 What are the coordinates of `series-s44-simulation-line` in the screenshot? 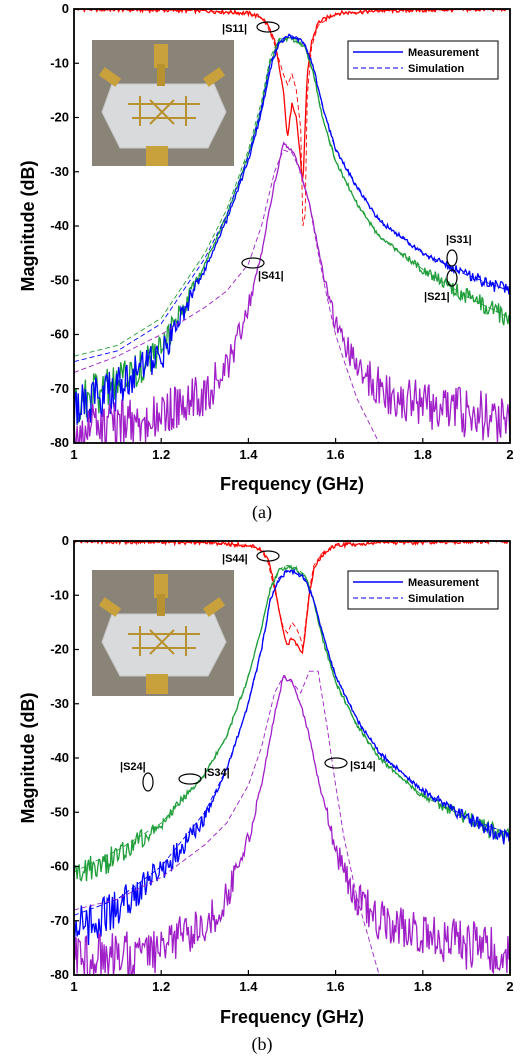 It's located at (292, 595).